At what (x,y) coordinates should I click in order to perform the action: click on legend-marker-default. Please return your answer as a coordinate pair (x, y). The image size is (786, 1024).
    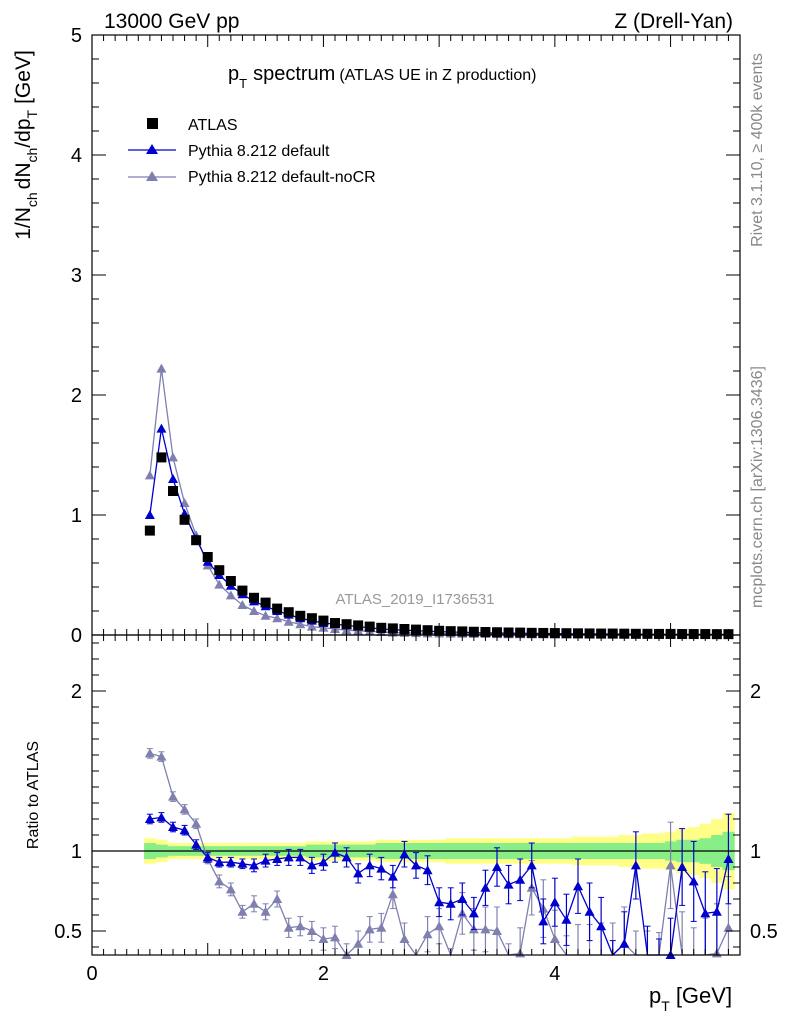
    Looking at the image, I should click on (152, 149).